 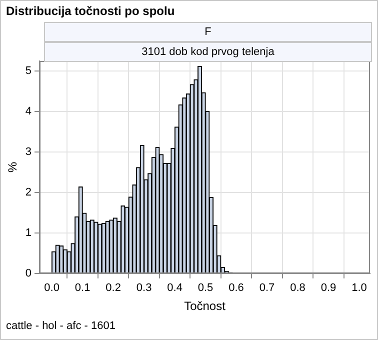 What do you see at coordinates (28, 152) in the screenshot?
I see `y-tick-label: 3` at bounding box center [28, 152].